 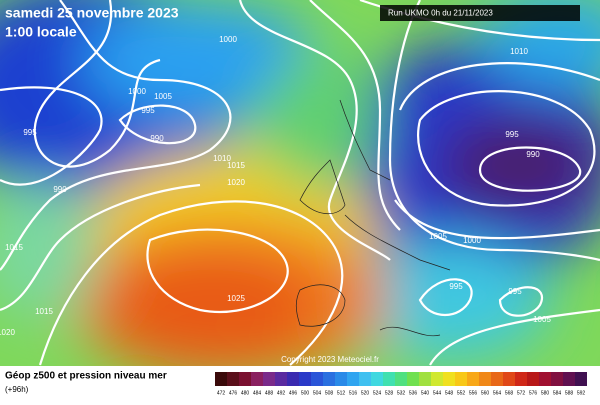 I want to click on colorbar-label: 528, so click(x=389, y=393).